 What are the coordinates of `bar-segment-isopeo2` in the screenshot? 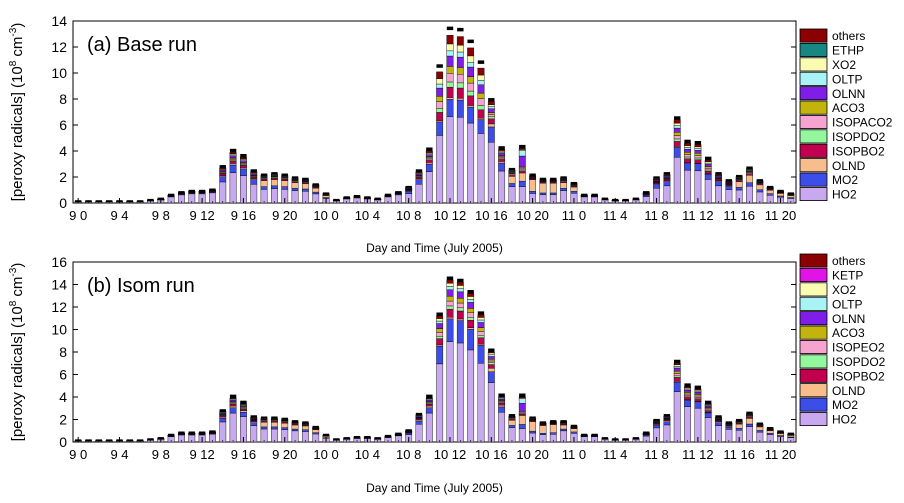 It's located at (491, 362).